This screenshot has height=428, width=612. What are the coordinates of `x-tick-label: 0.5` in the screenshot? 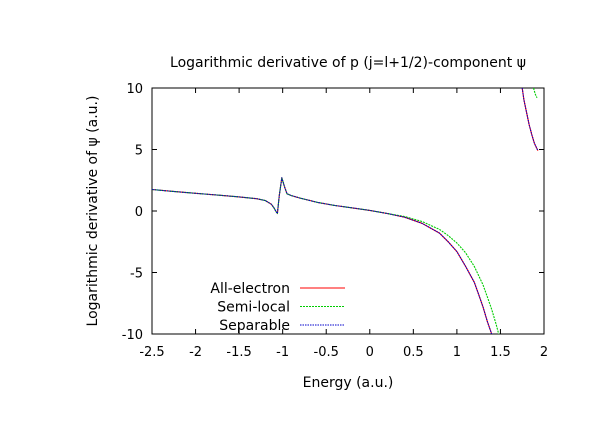 It's located at (413, 352).